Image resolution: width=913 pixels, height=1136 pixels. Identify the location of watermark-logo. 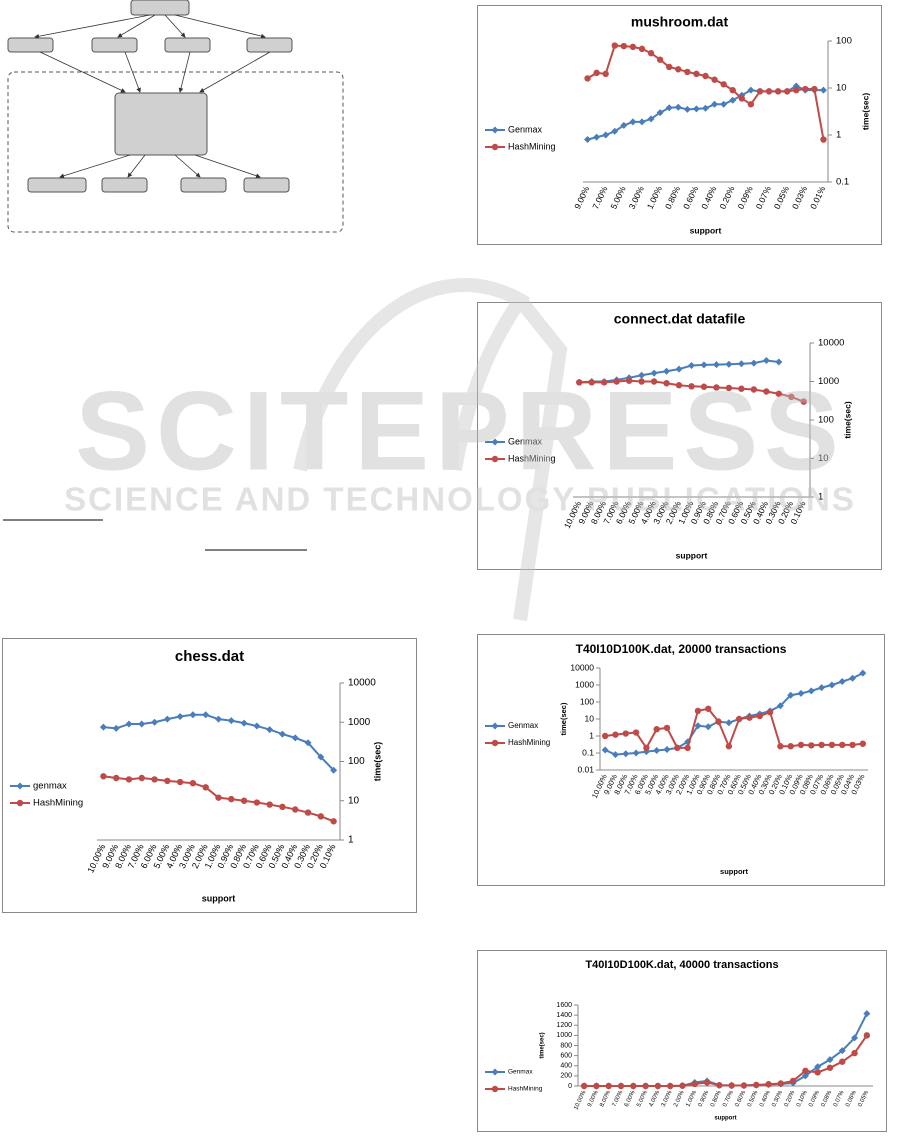
(430, 450).